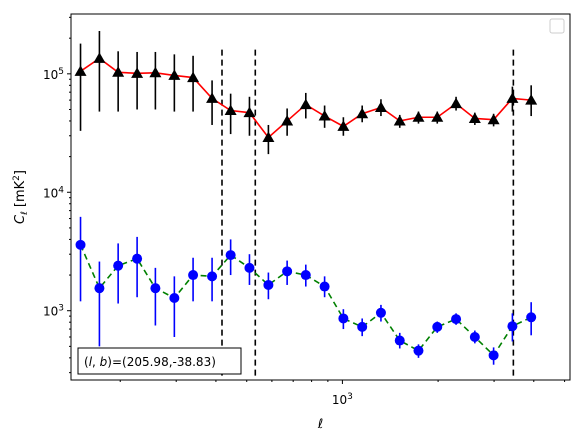 Image resolution: width=580 pixels, height=441 pixels. I want to click on annotation-comma: ,, so click(96, 362).